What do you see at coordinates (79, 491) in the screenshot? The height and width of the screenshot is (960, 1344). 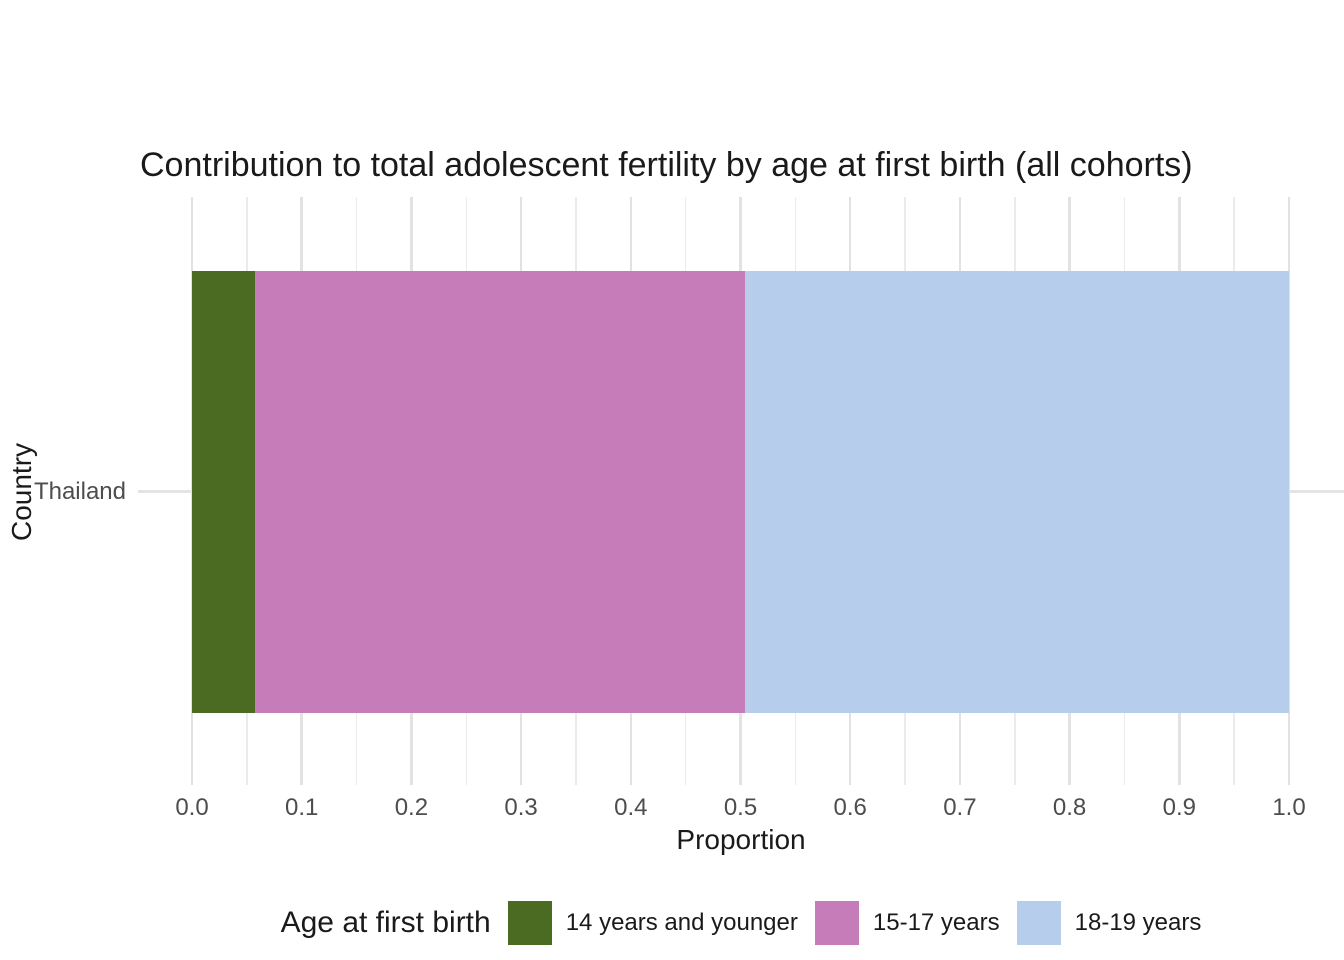 I see `y-tick-label-thailand: Thailand` at bounding box center [79, 491].